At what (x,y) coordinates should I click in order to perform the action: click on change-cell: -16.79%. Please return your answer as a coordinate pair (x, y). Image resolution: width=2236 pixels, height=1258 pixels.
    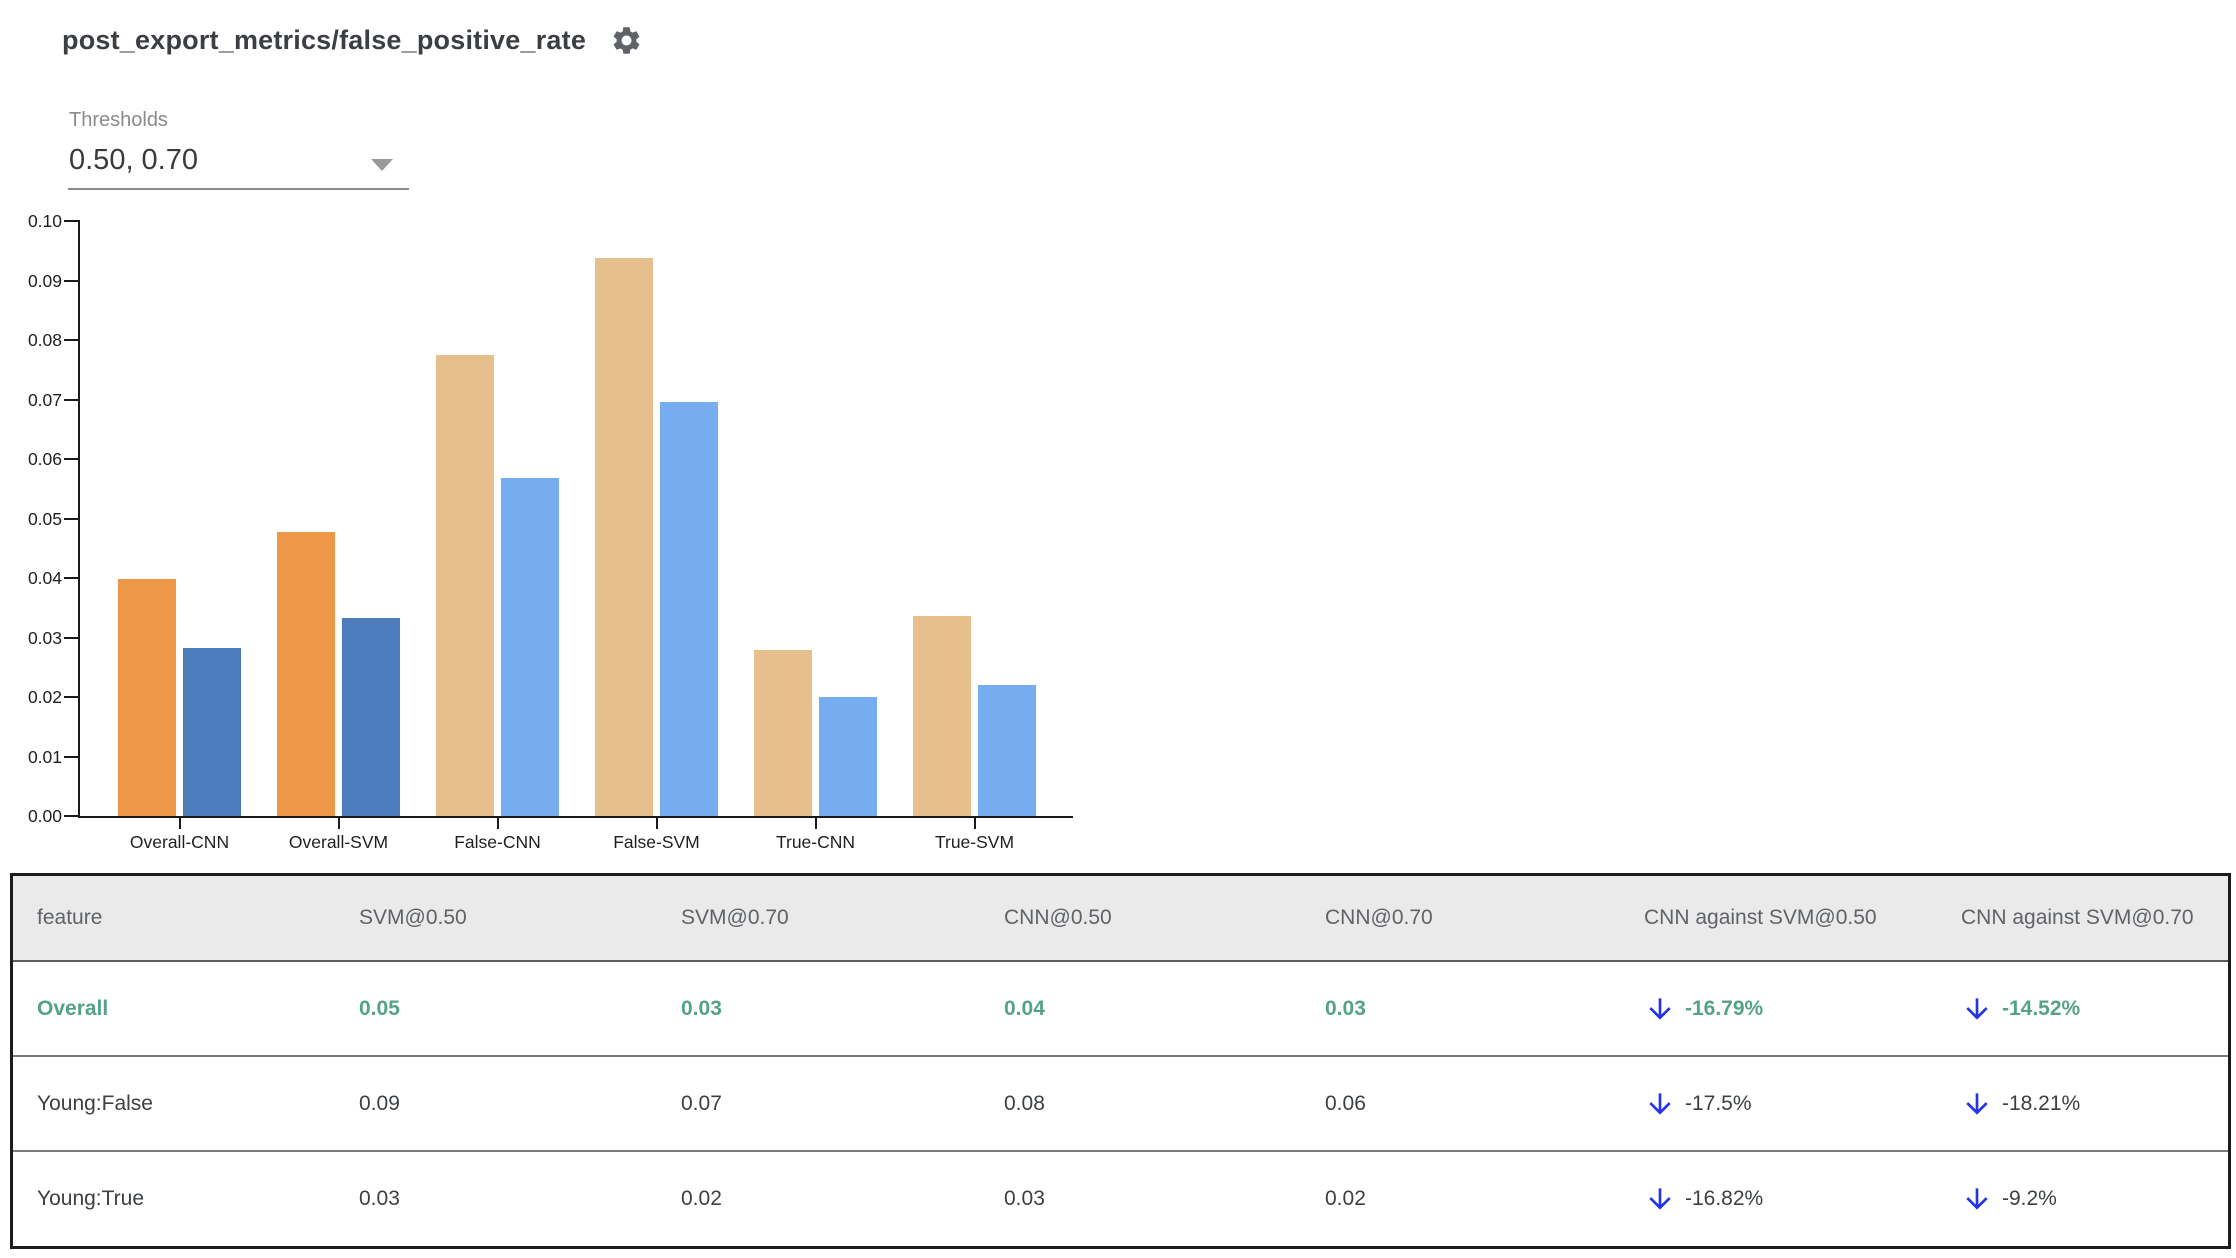
    Looking at the image, I should click on (1778, 1008).